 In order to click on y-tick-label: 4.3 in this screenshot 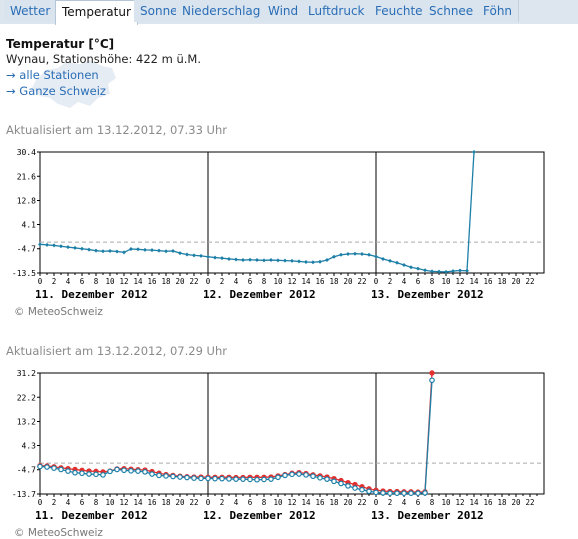, I will do `click(29, 445)`.